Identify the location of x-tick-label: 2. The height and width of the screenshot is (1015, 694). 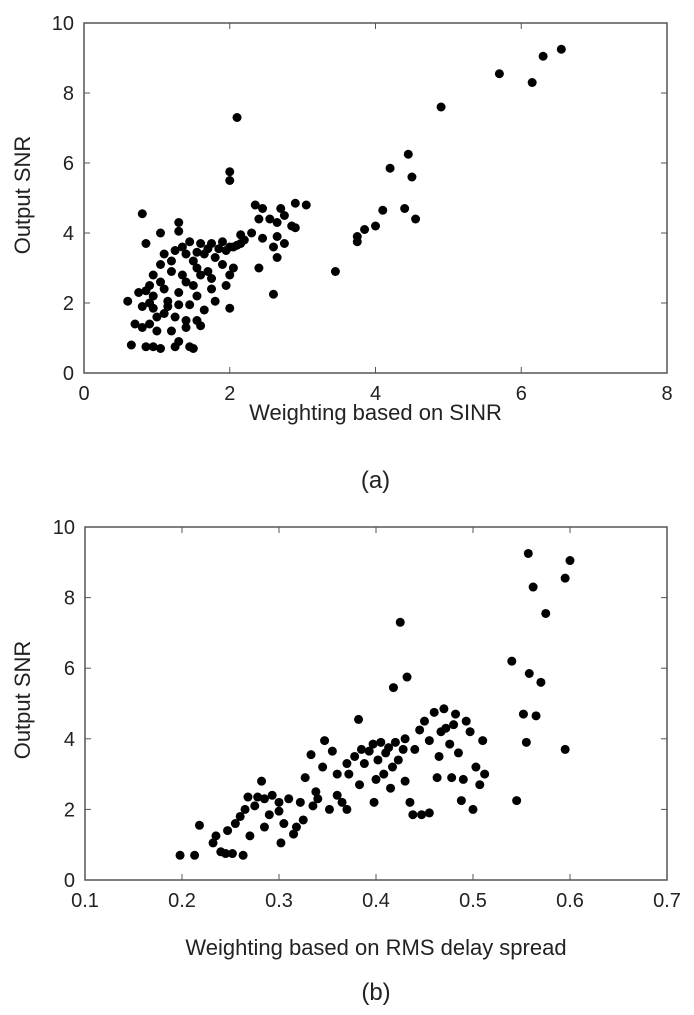
(229, 394).